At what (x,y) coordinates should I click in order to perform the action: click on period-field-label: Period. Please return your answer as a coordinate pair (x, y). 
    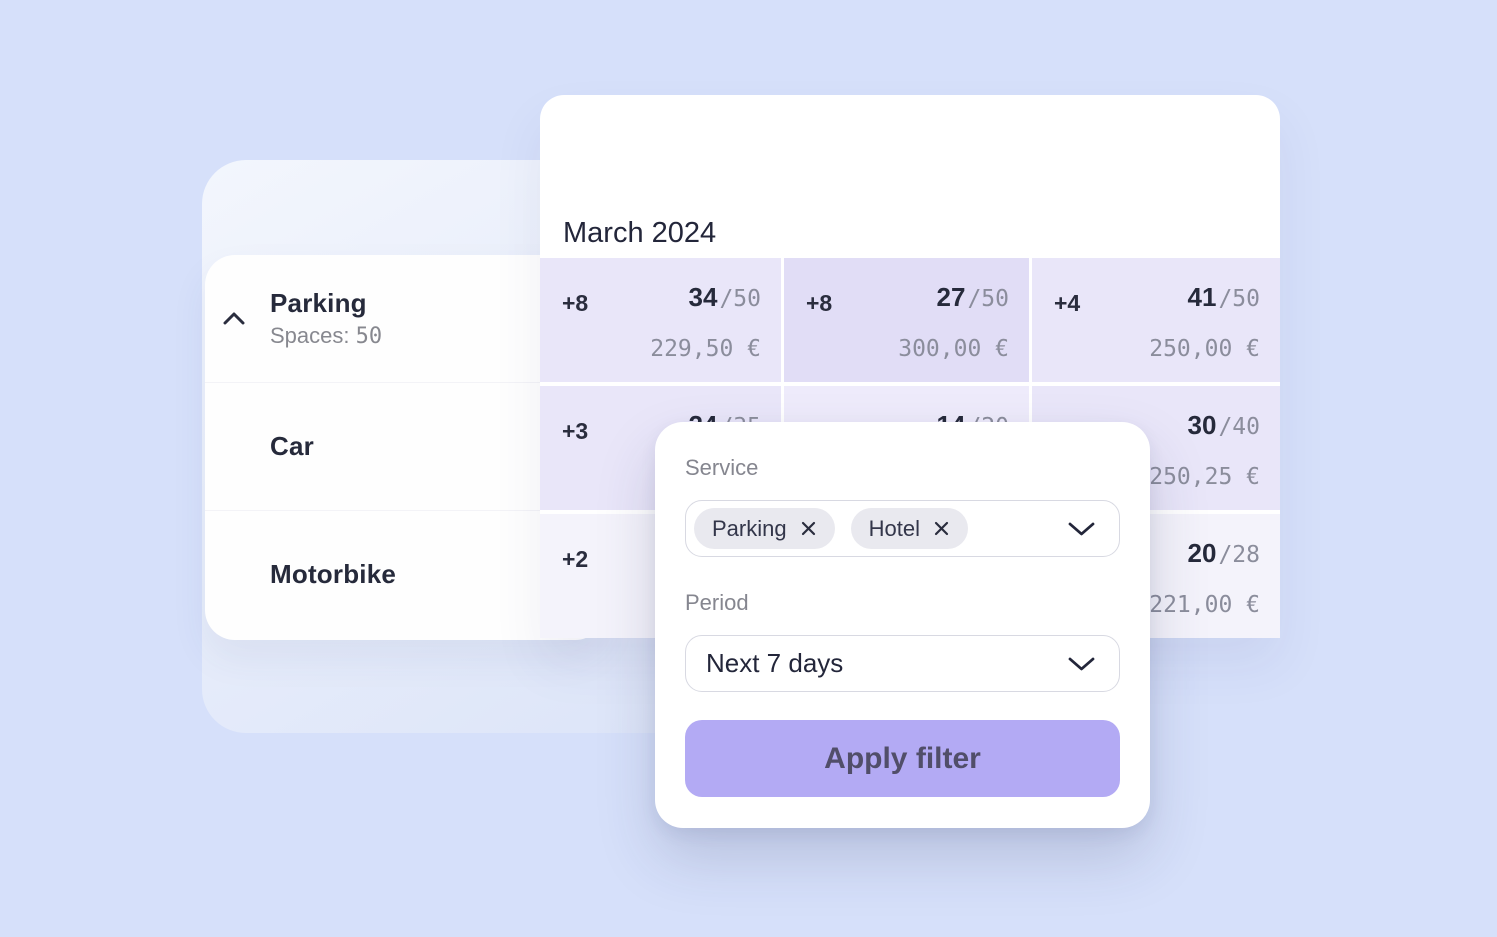
    Looking at the image, I should click on (717, 602).